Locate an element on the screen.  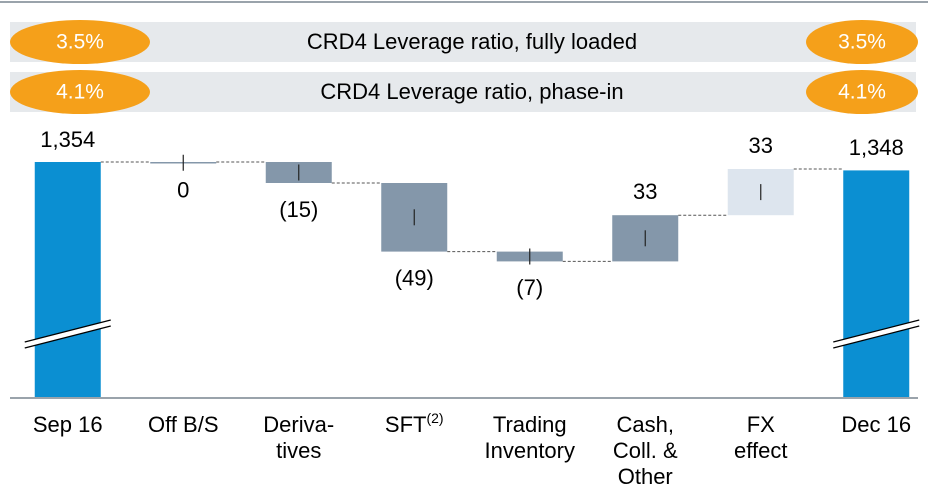
x-tick-label: FX is located at coordinates (761, 424).